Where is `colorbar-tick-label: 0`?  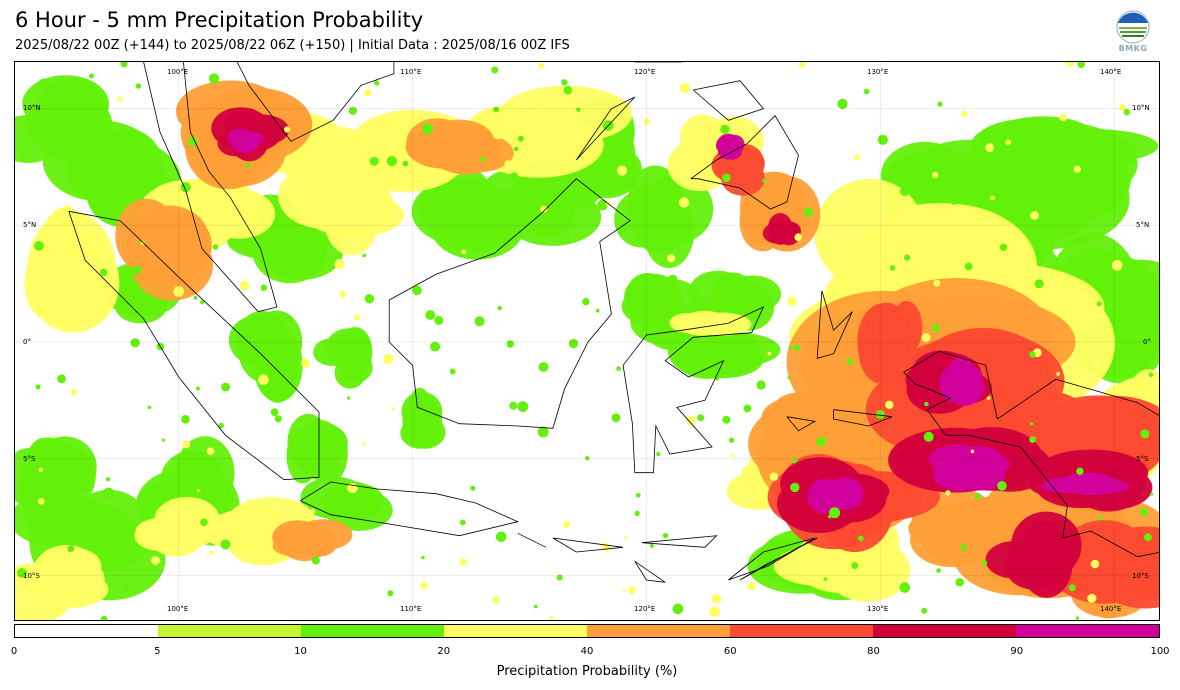
colorbar-tick-label: 0 is located at coordinates (14, 651).